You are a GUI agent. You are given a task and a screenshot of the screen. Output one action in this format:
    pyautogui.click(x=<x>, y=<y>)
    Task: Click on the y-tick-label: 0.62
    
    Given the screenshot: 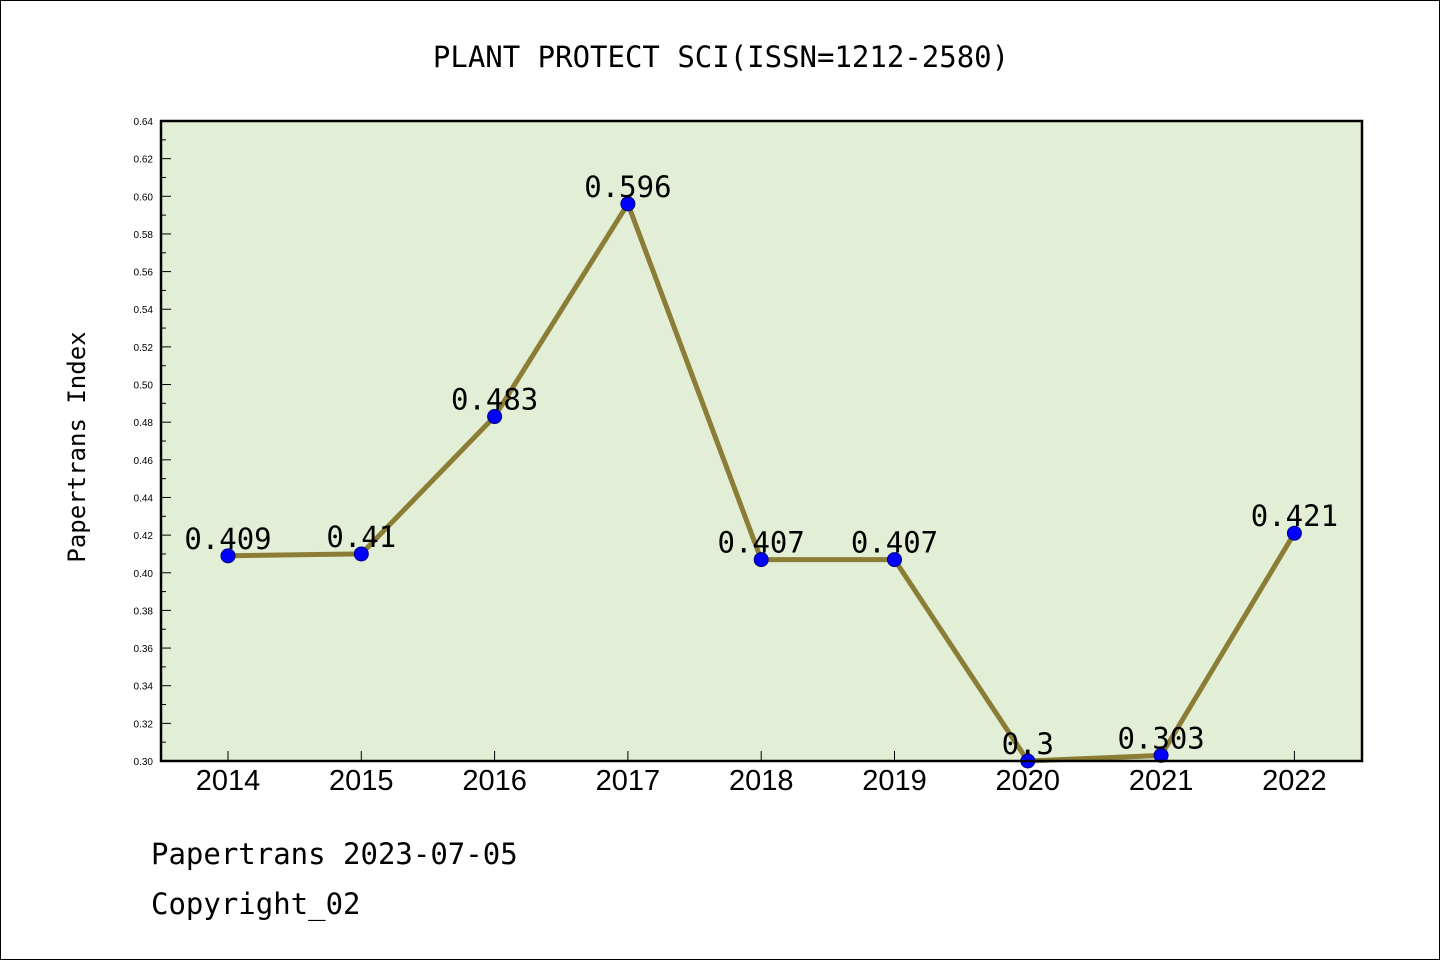 What is the action you would take?
    pyautogui.click(x=144, y=160)
    